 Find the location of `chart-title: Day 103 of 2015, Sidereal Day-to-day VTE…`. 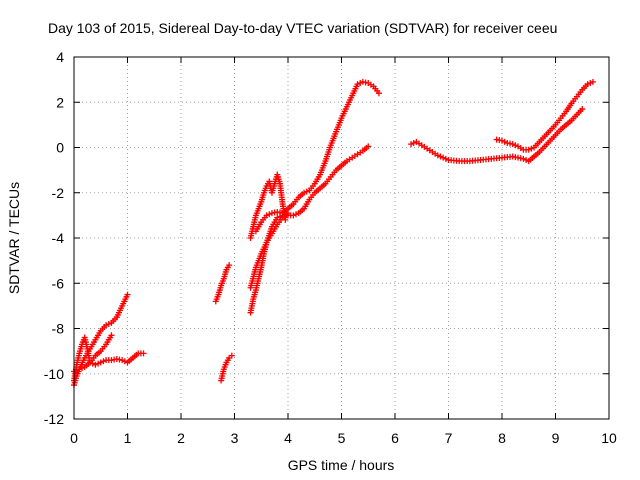

chart-title: Day 103 of 2015, Sidereal Day-to-day VTE… is located at coordinates (302, 28).